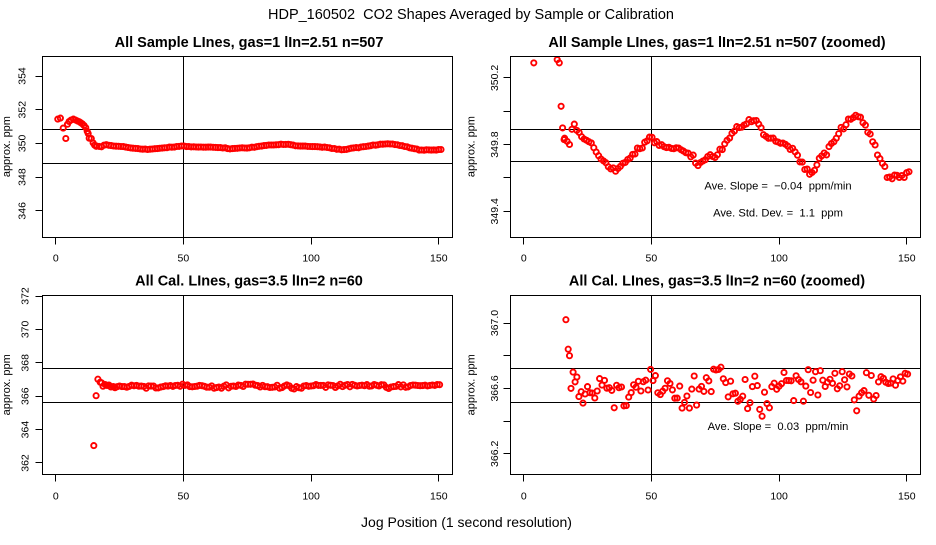  What do you see at coordinates (22, 110) in the screenshot?
I see `svg-text: 352` at bounding box center [22, 110].